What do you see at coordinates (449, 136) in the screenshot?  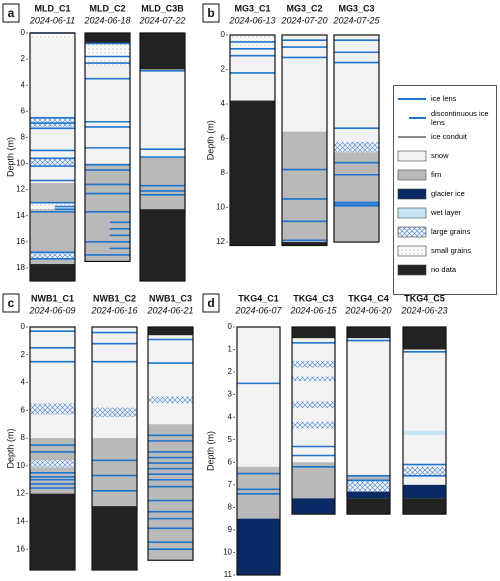 I see `legend-label: ice conduit` at bounding box center [449, 136].